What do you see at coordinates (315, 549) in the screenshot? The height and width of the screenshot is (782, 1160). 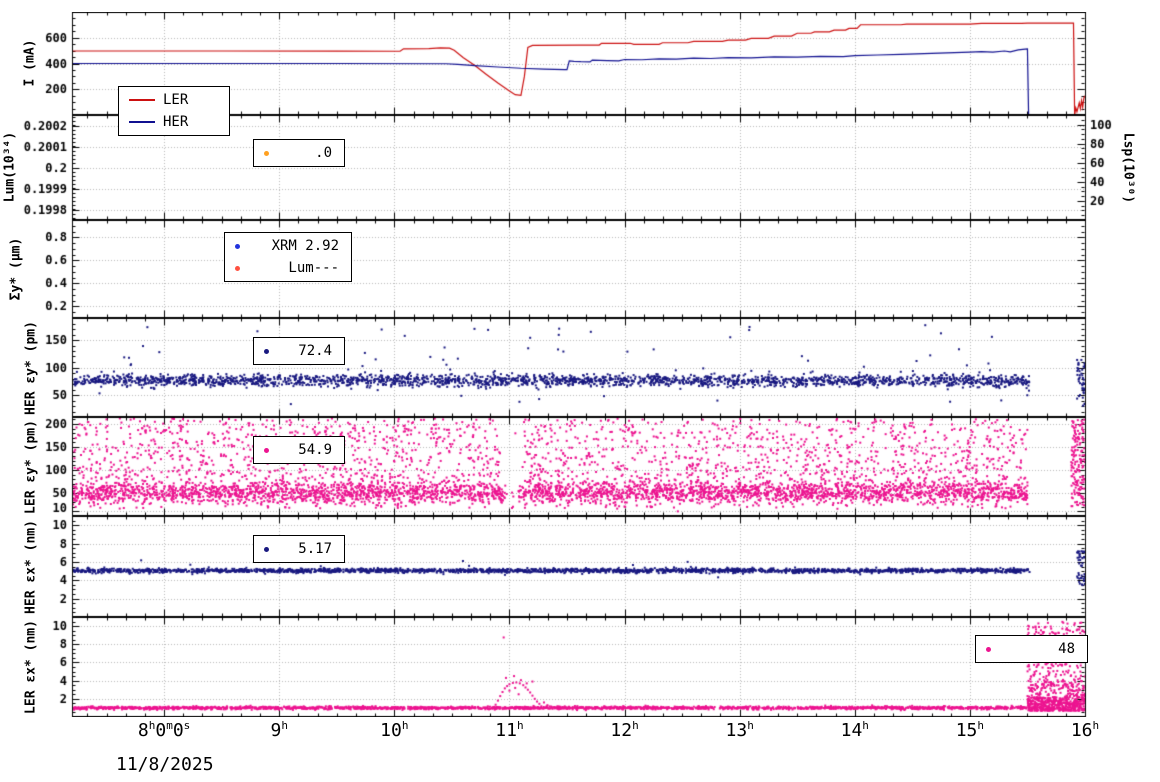 I see `legend-label: 5.17` at bounding box center [315, 549].